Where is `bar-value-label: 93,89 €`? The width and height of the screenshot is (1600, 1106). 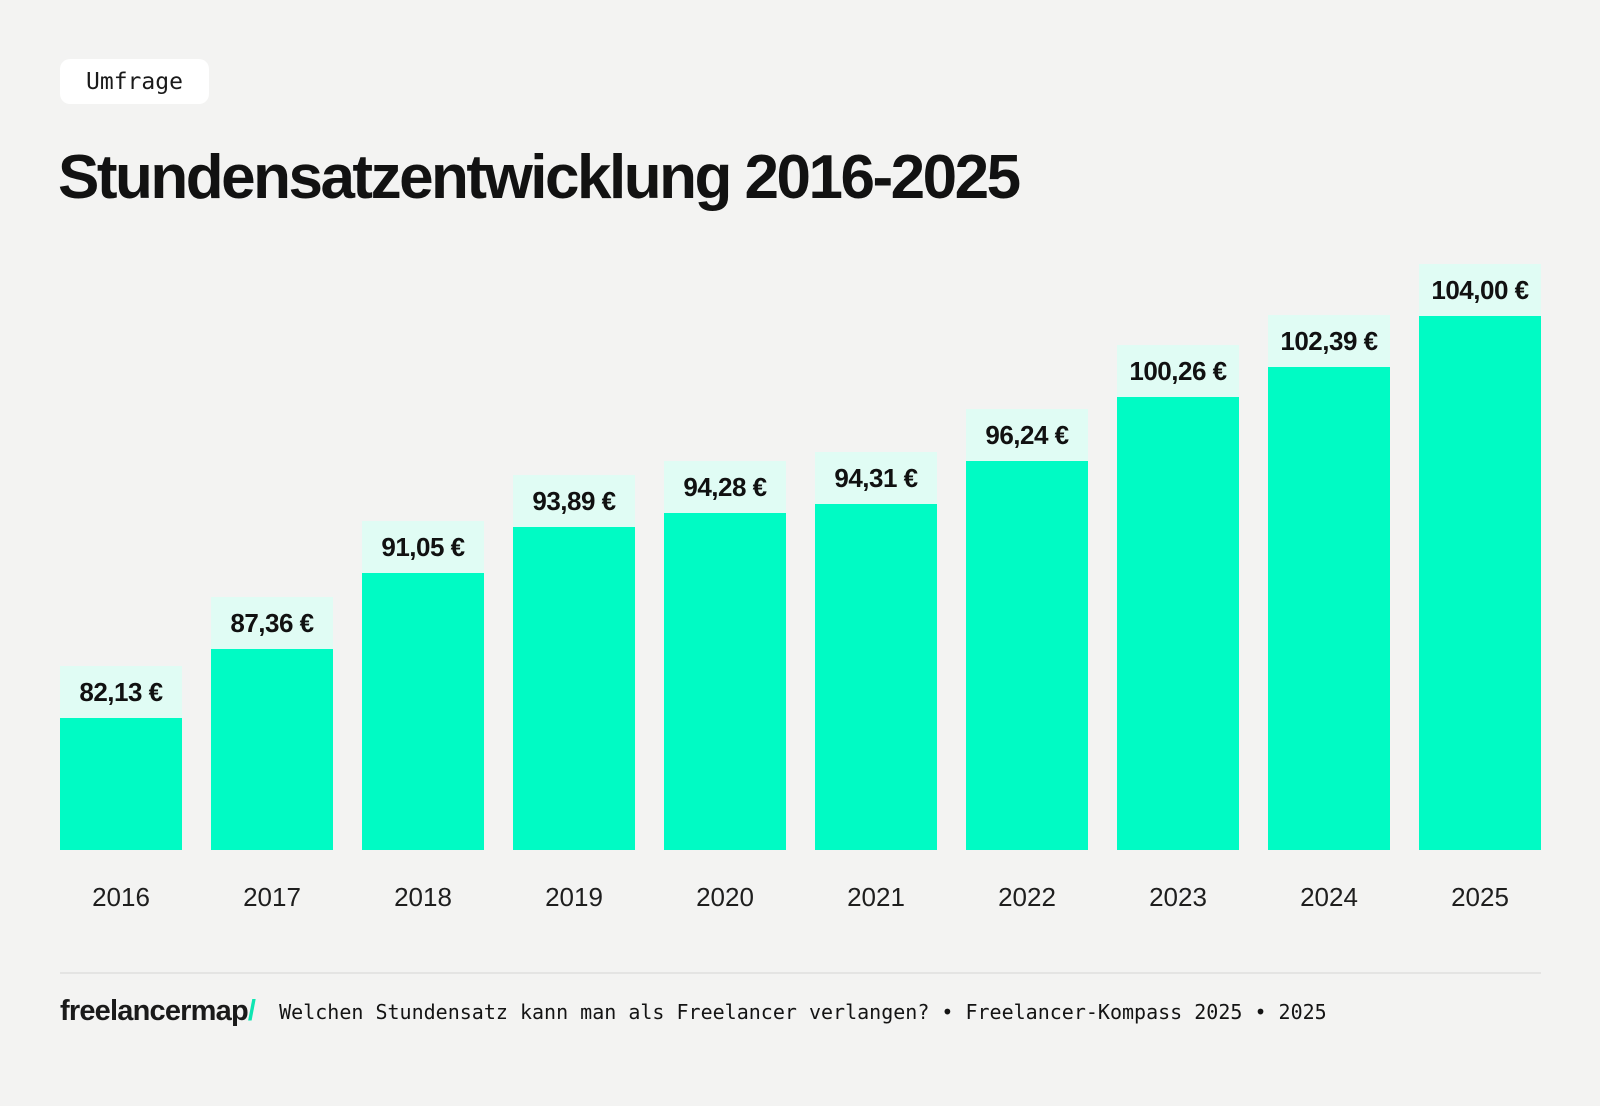
bar-value-label: 93,89 € is located at coordinates (574, 501).